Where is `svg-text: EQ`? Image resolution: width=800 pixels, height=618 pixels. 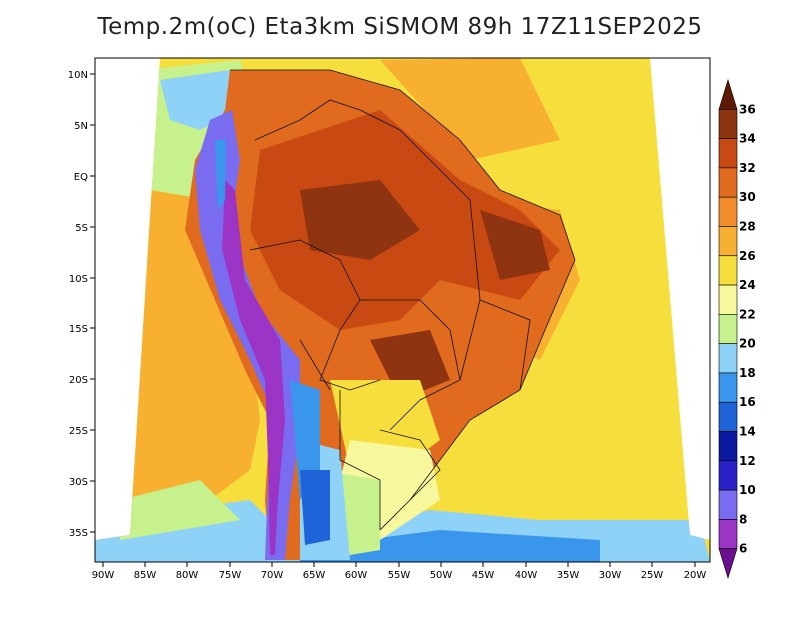 svg-text: EQ is located at coordinates (81, 177).